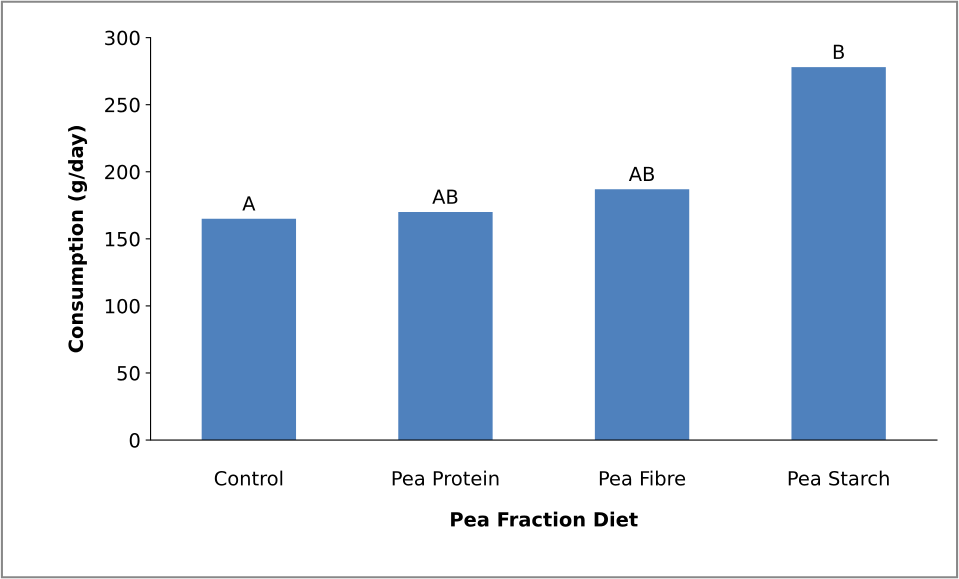  I want to click on x-tick-label: Pea Starch, so click(838, 478).